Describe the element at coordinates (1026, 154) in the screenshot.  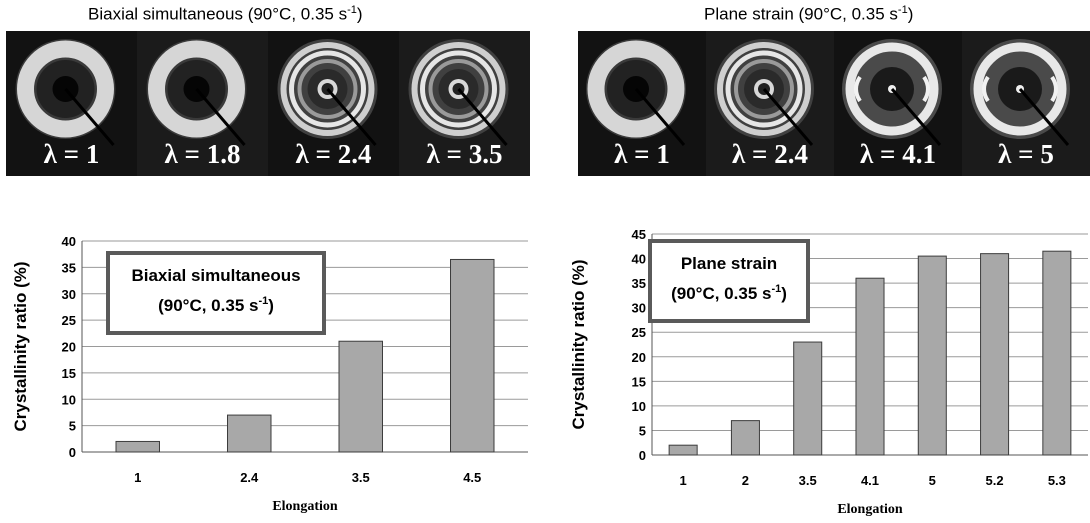
I see `stretch-ratio-label: λ = 5` at that location.